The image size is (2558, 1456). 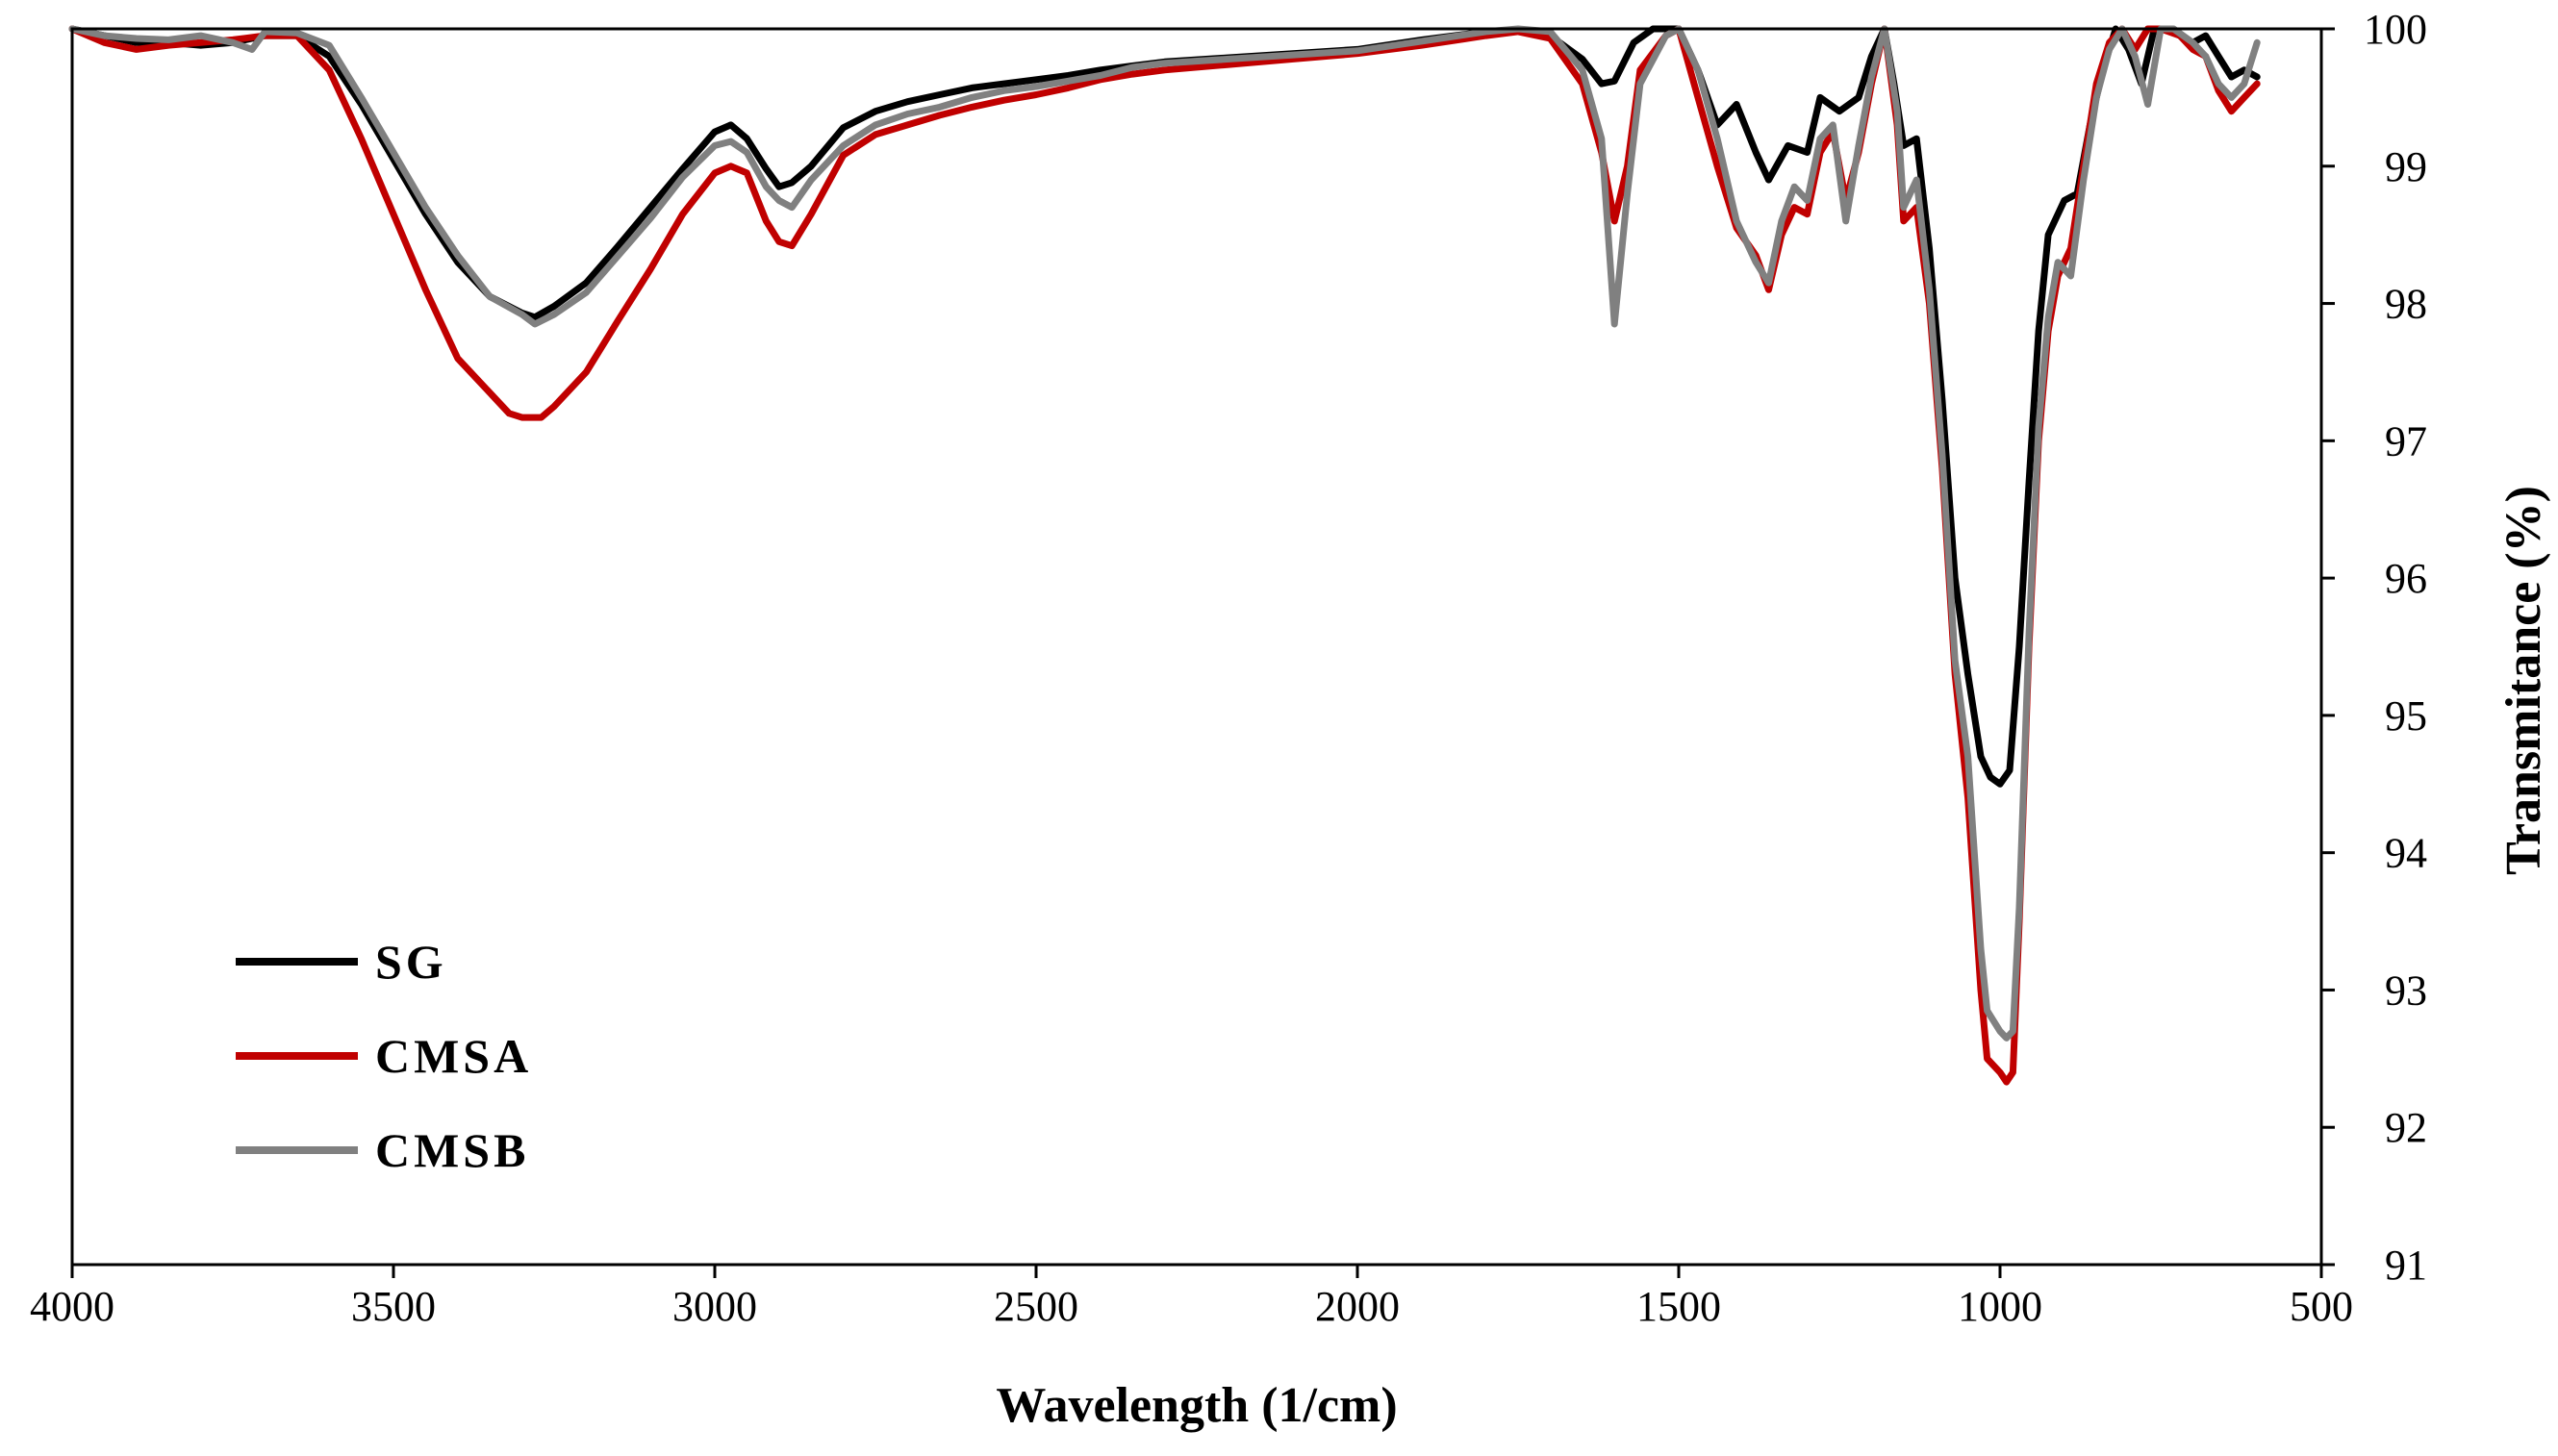 I want to click on y-tick-label: 96, so click(x=2406, y=578).